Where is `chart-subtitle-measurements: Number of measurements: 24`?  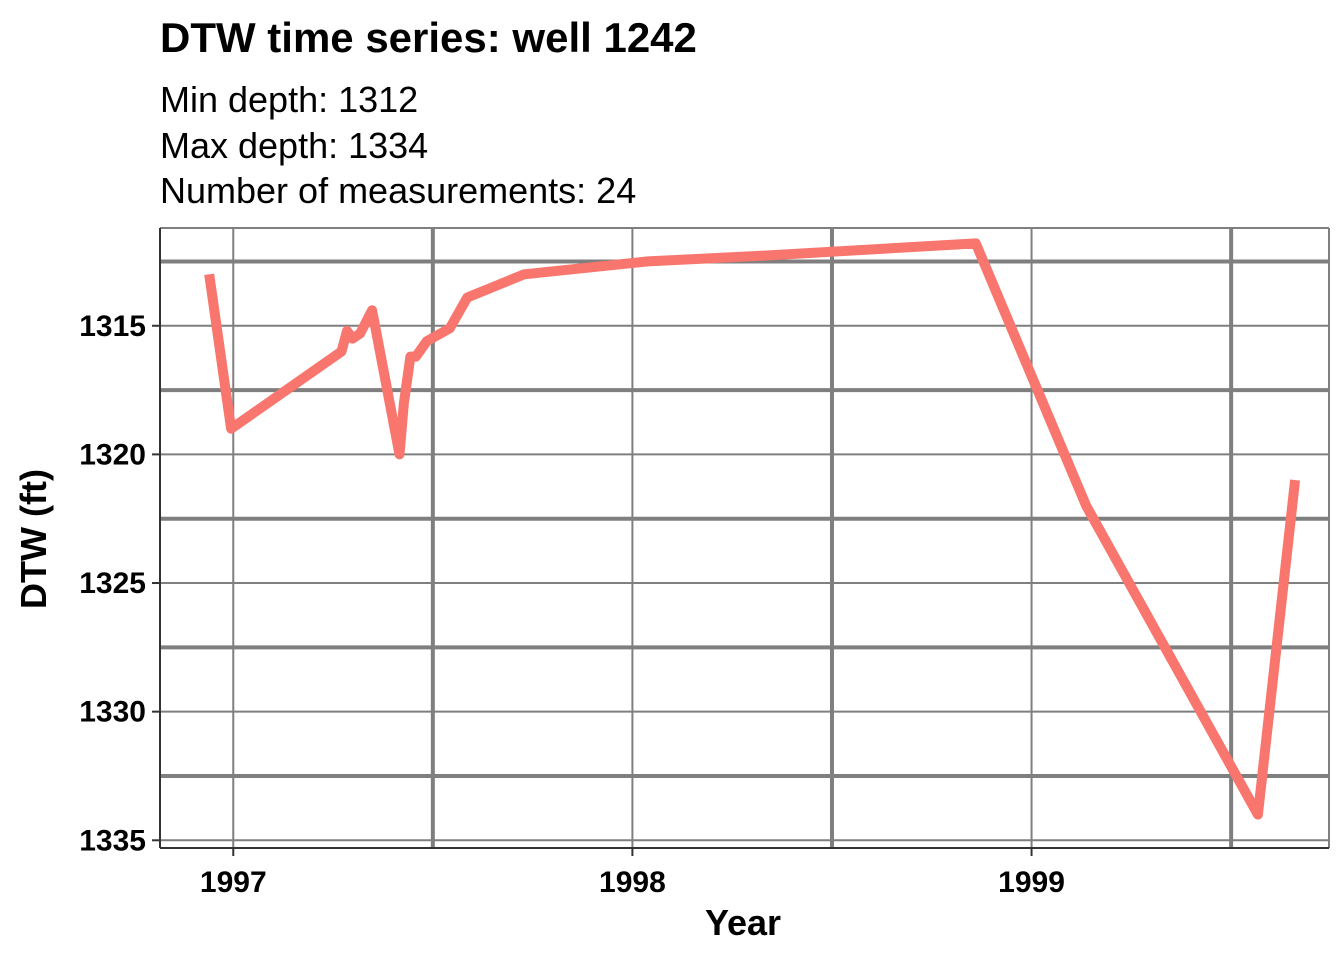
chart-subtitle-measurements: Number of measurements: 24 is located at coordinates (398, 190).